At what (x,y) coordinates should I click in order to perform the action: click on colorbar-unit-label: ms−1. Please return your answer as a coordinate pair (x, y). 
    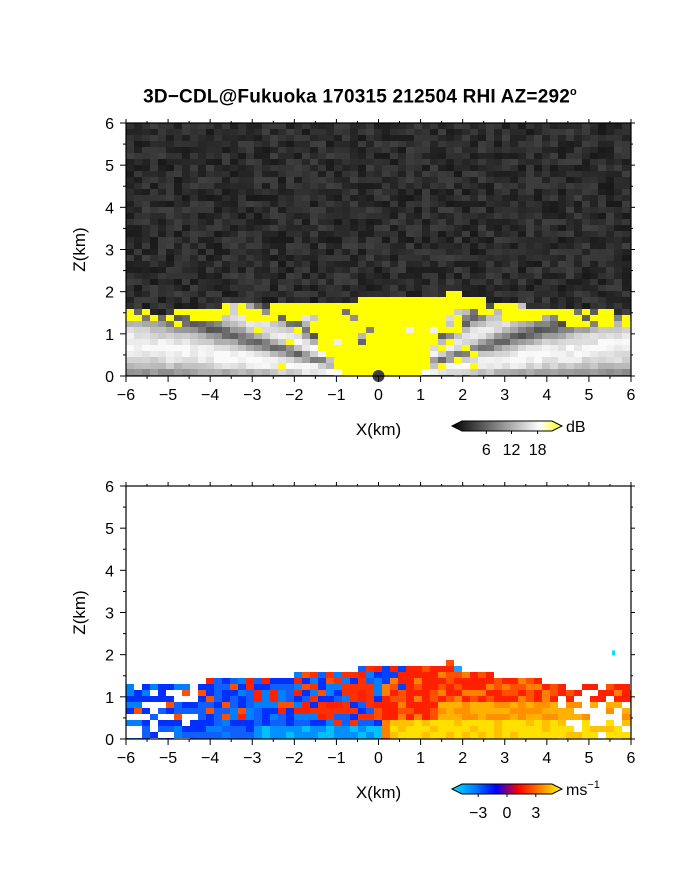
    Looking at the image, I should click on (583, 789).